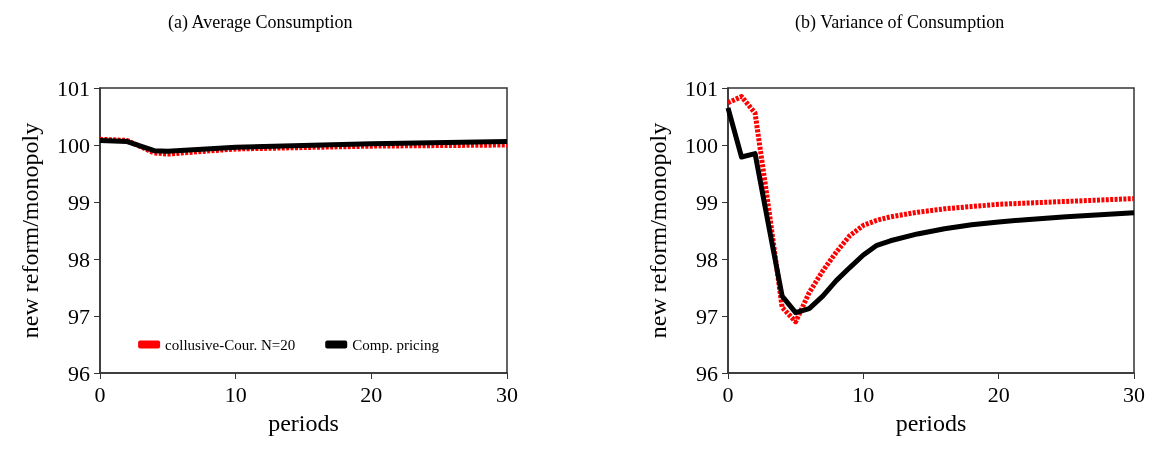 The image size is (1154, 459). What do you see at coordinates (260, 22) in the screenshot?
I see `chart-title: (a) Average Consumption` at bounding box center [260, 22].